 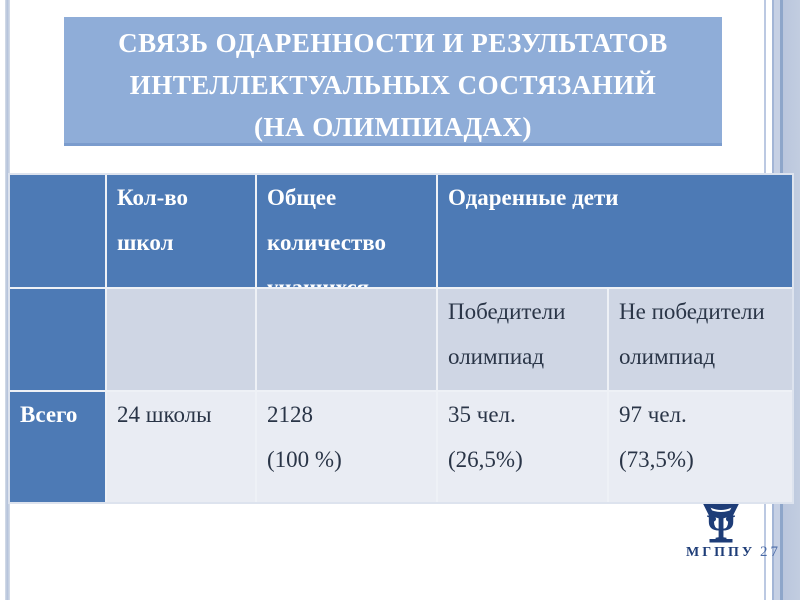 What do you see at coordinates (770, 552) in the screenshot?
I see `page-number: 27` at bounding box center [770, 552].